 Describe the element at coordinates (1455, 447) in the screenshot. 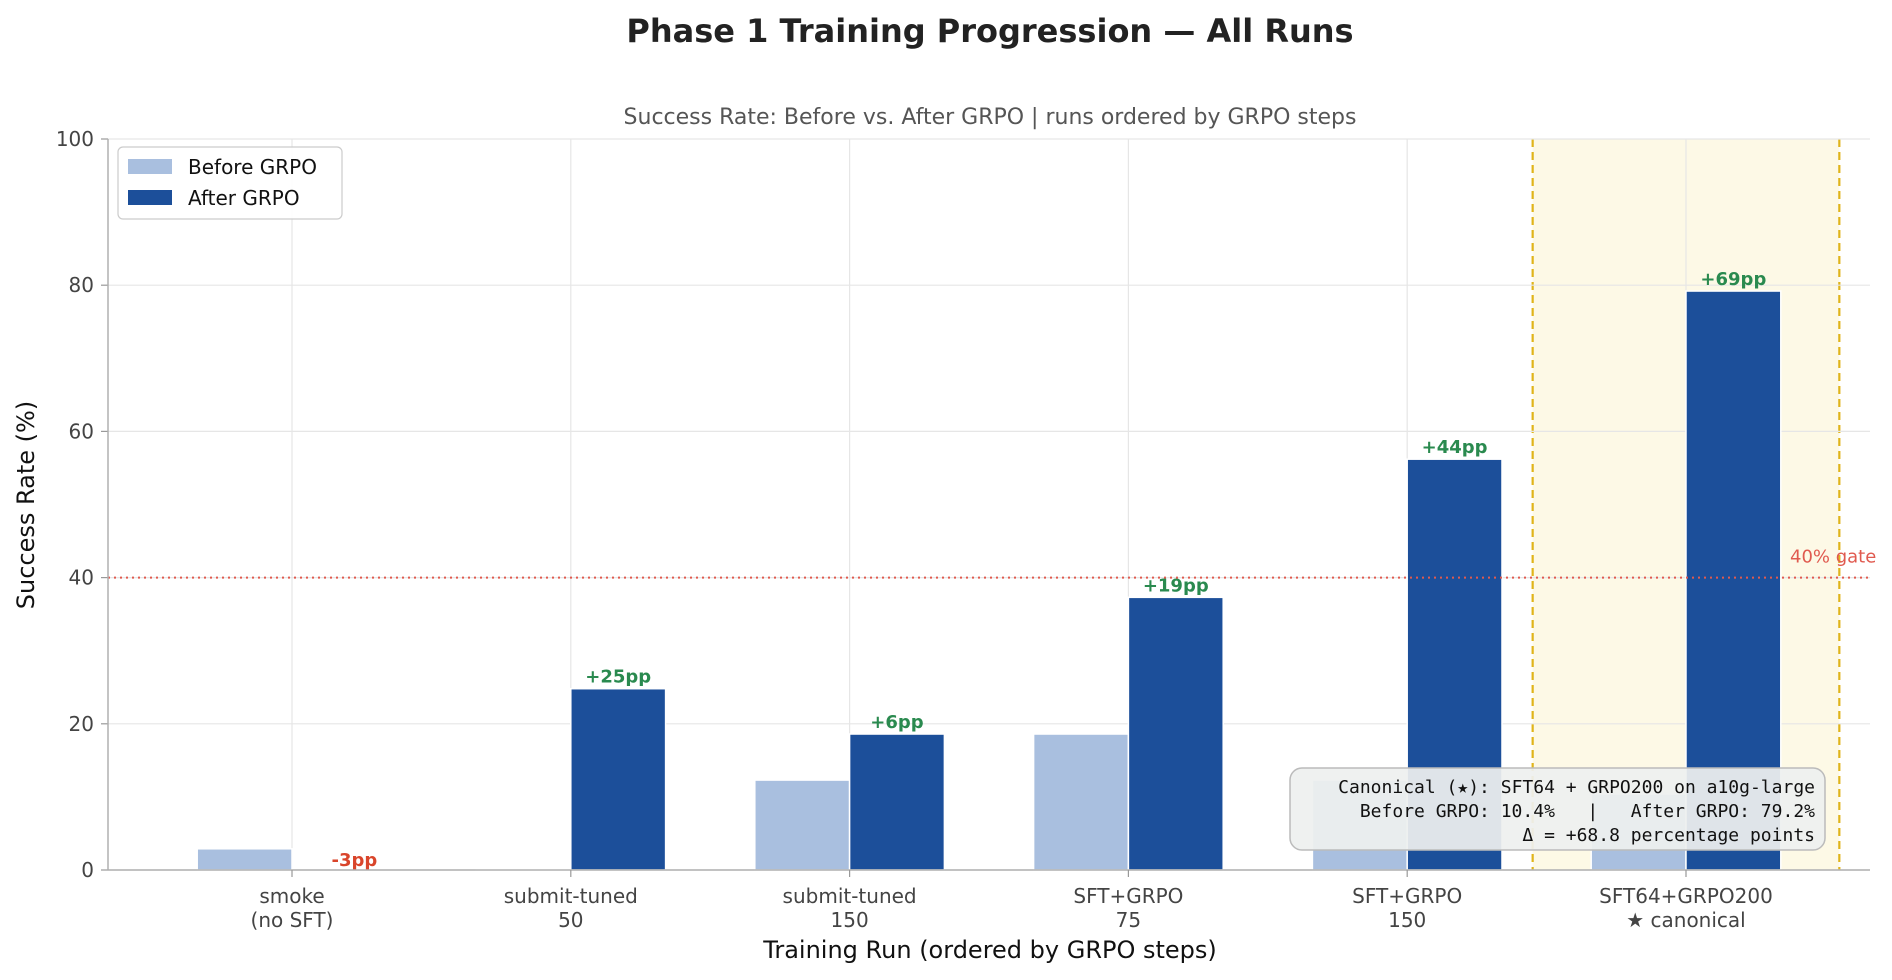

I see `delta-label: +44pp` at that location.